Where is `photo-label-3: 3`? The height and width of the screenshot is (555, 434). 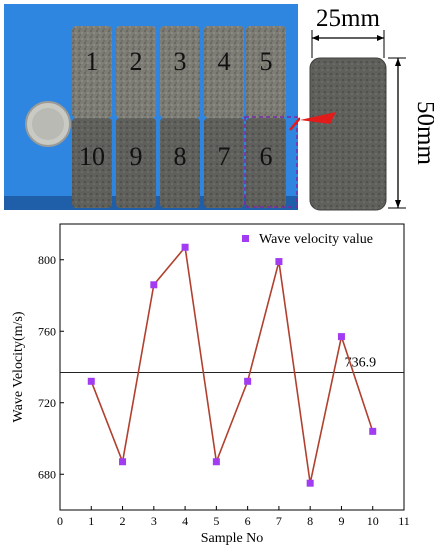
photo-label-3: 3 is located at coordinates (180, 61).